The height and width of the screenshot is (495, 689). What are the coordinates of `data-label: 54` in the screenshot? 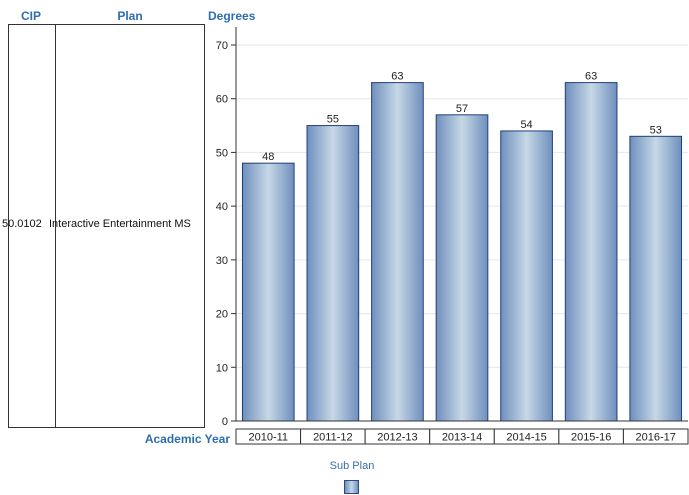 It's located at (526, 125).